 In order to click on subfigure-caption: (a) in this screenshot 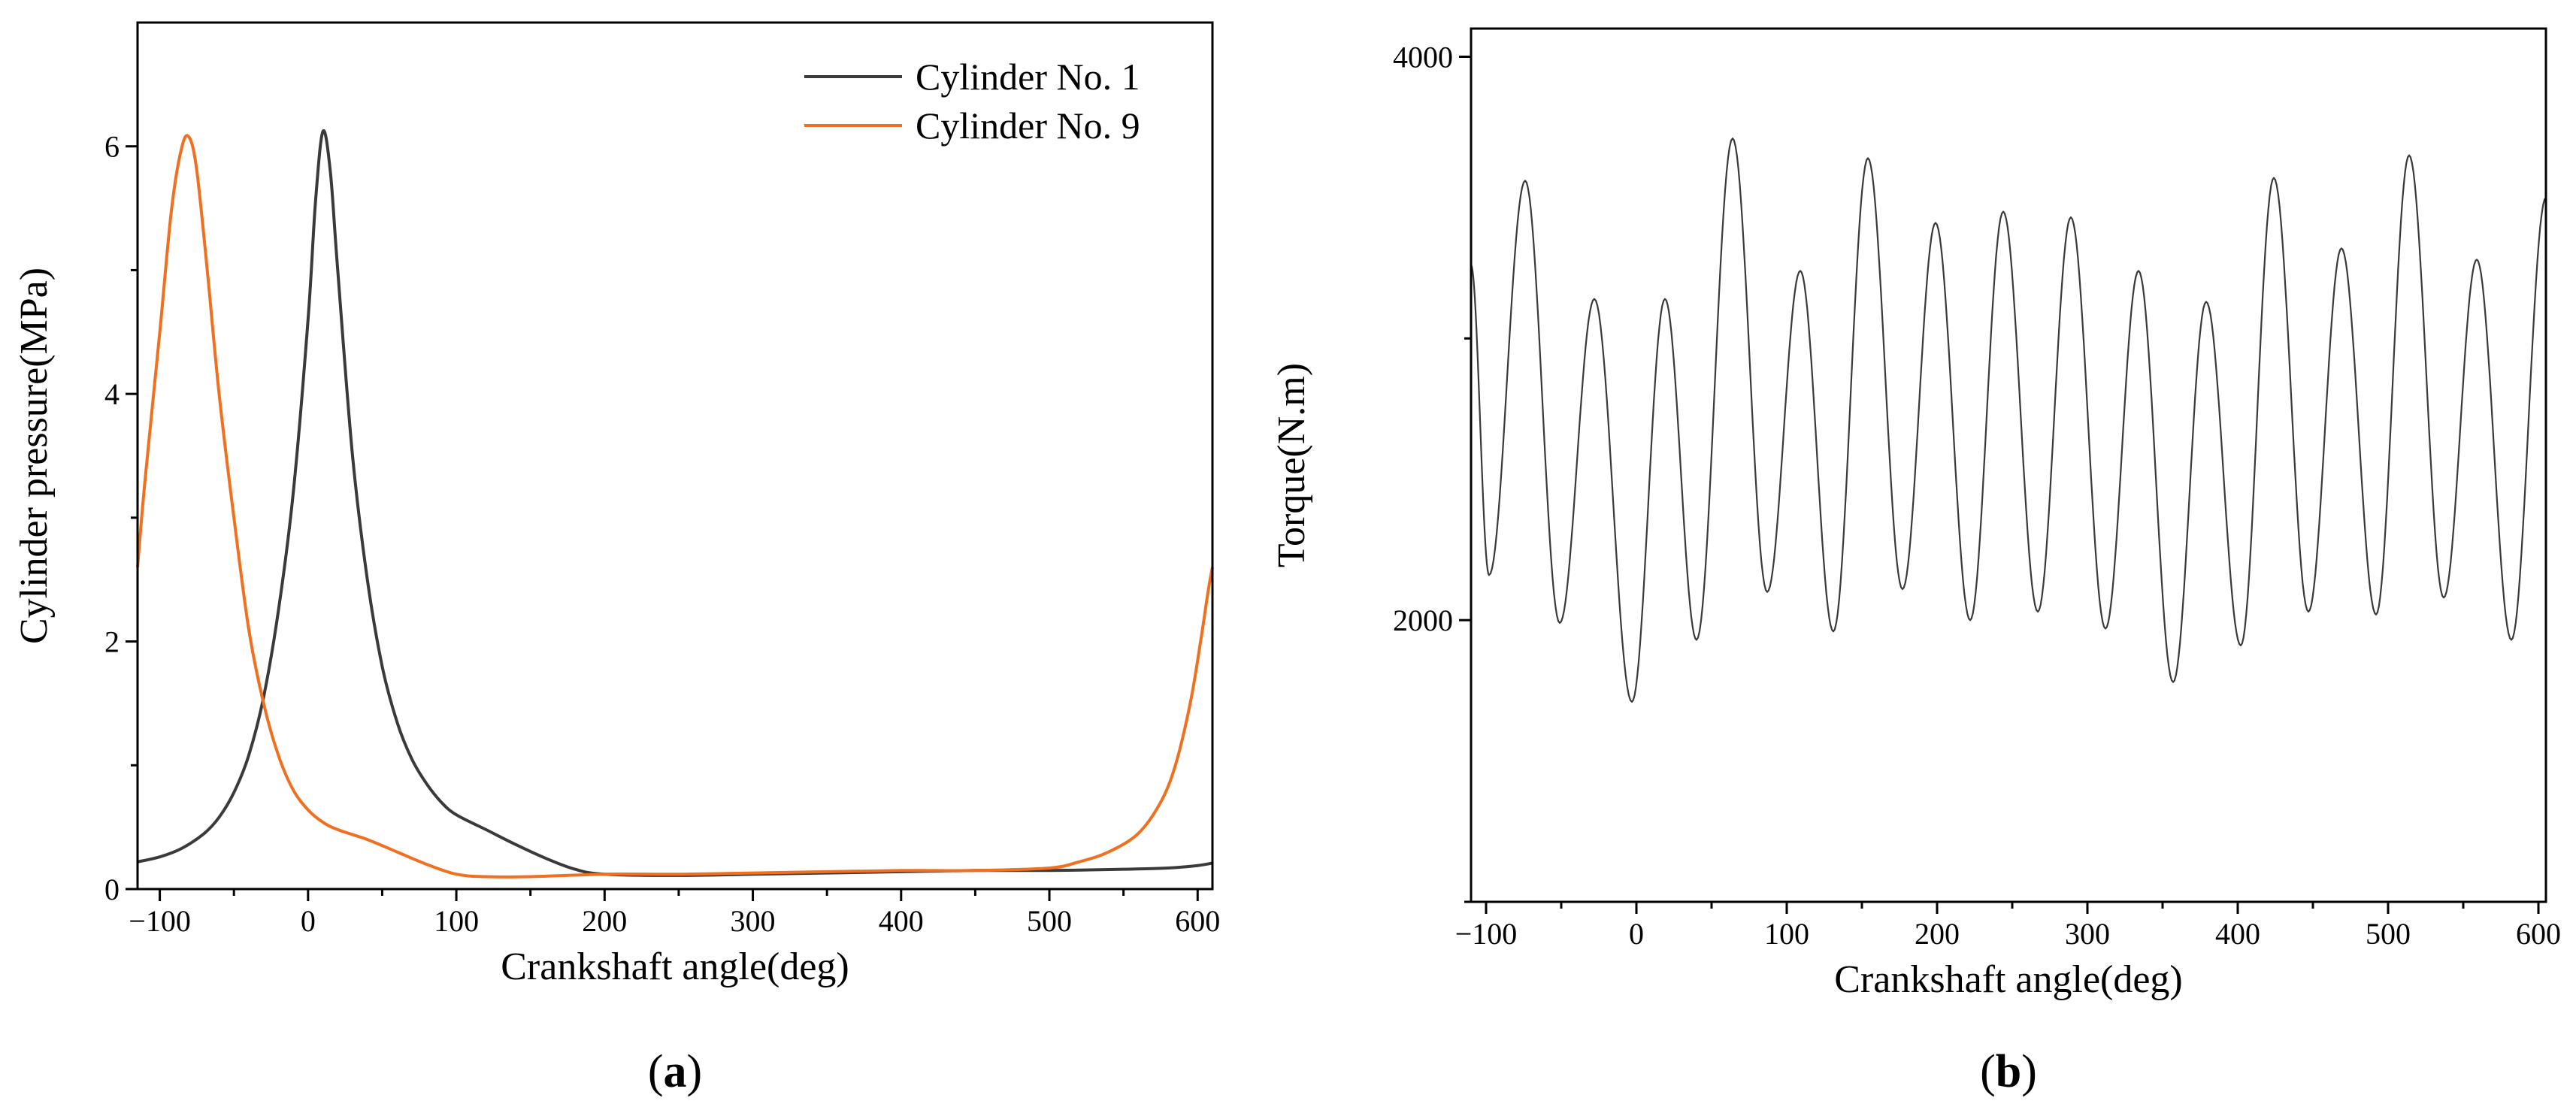, I will do `click(675, 1071)`.